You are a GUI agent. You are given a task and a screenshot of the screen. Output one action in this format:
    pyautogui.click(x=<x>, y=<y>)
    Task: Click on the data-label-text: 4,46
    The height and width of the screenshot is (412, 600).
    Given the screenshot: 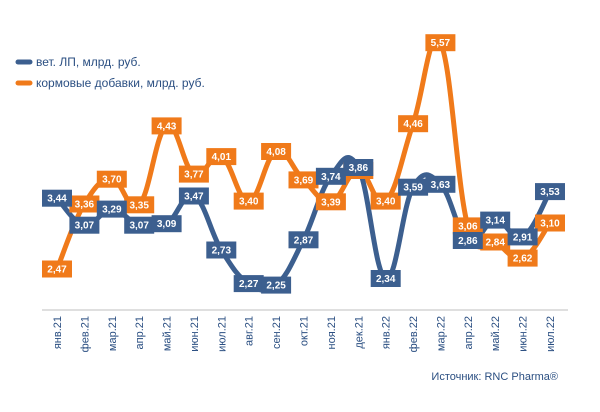 What is the action you would take?
    pyautogui.click(x=413, y=124)
    